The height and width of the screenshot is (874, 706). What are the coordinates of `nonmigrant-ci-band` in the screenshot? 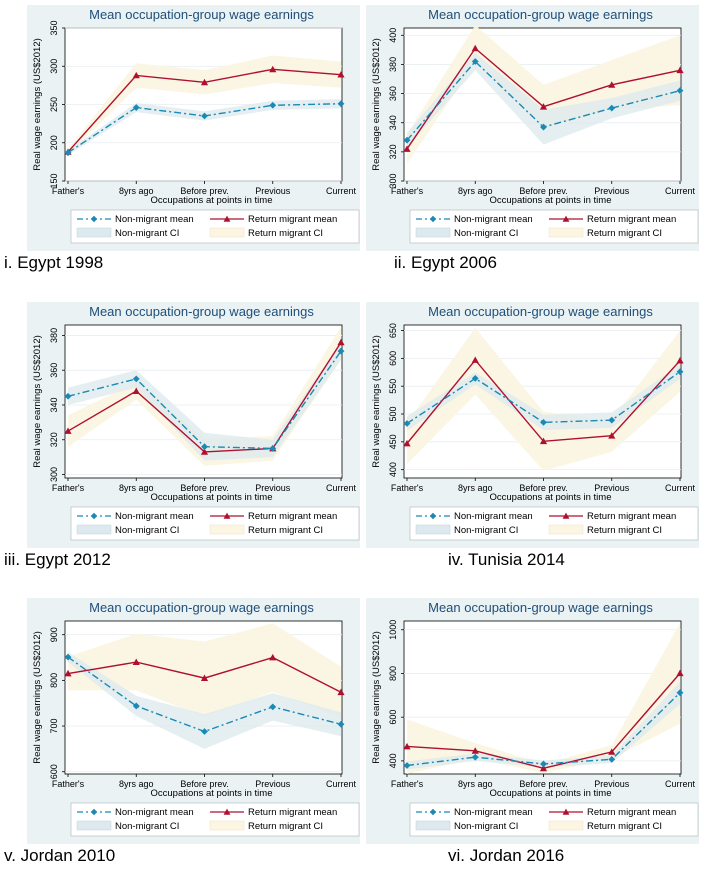 It's located at (543, 725).